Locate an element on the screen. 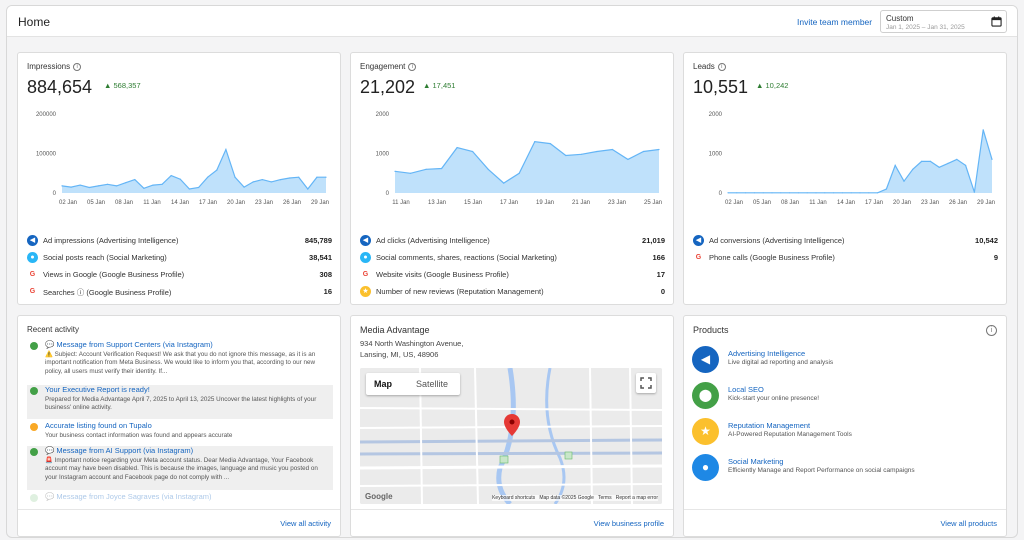  metric-value: 10,542 is located at coordinates (986, 240).